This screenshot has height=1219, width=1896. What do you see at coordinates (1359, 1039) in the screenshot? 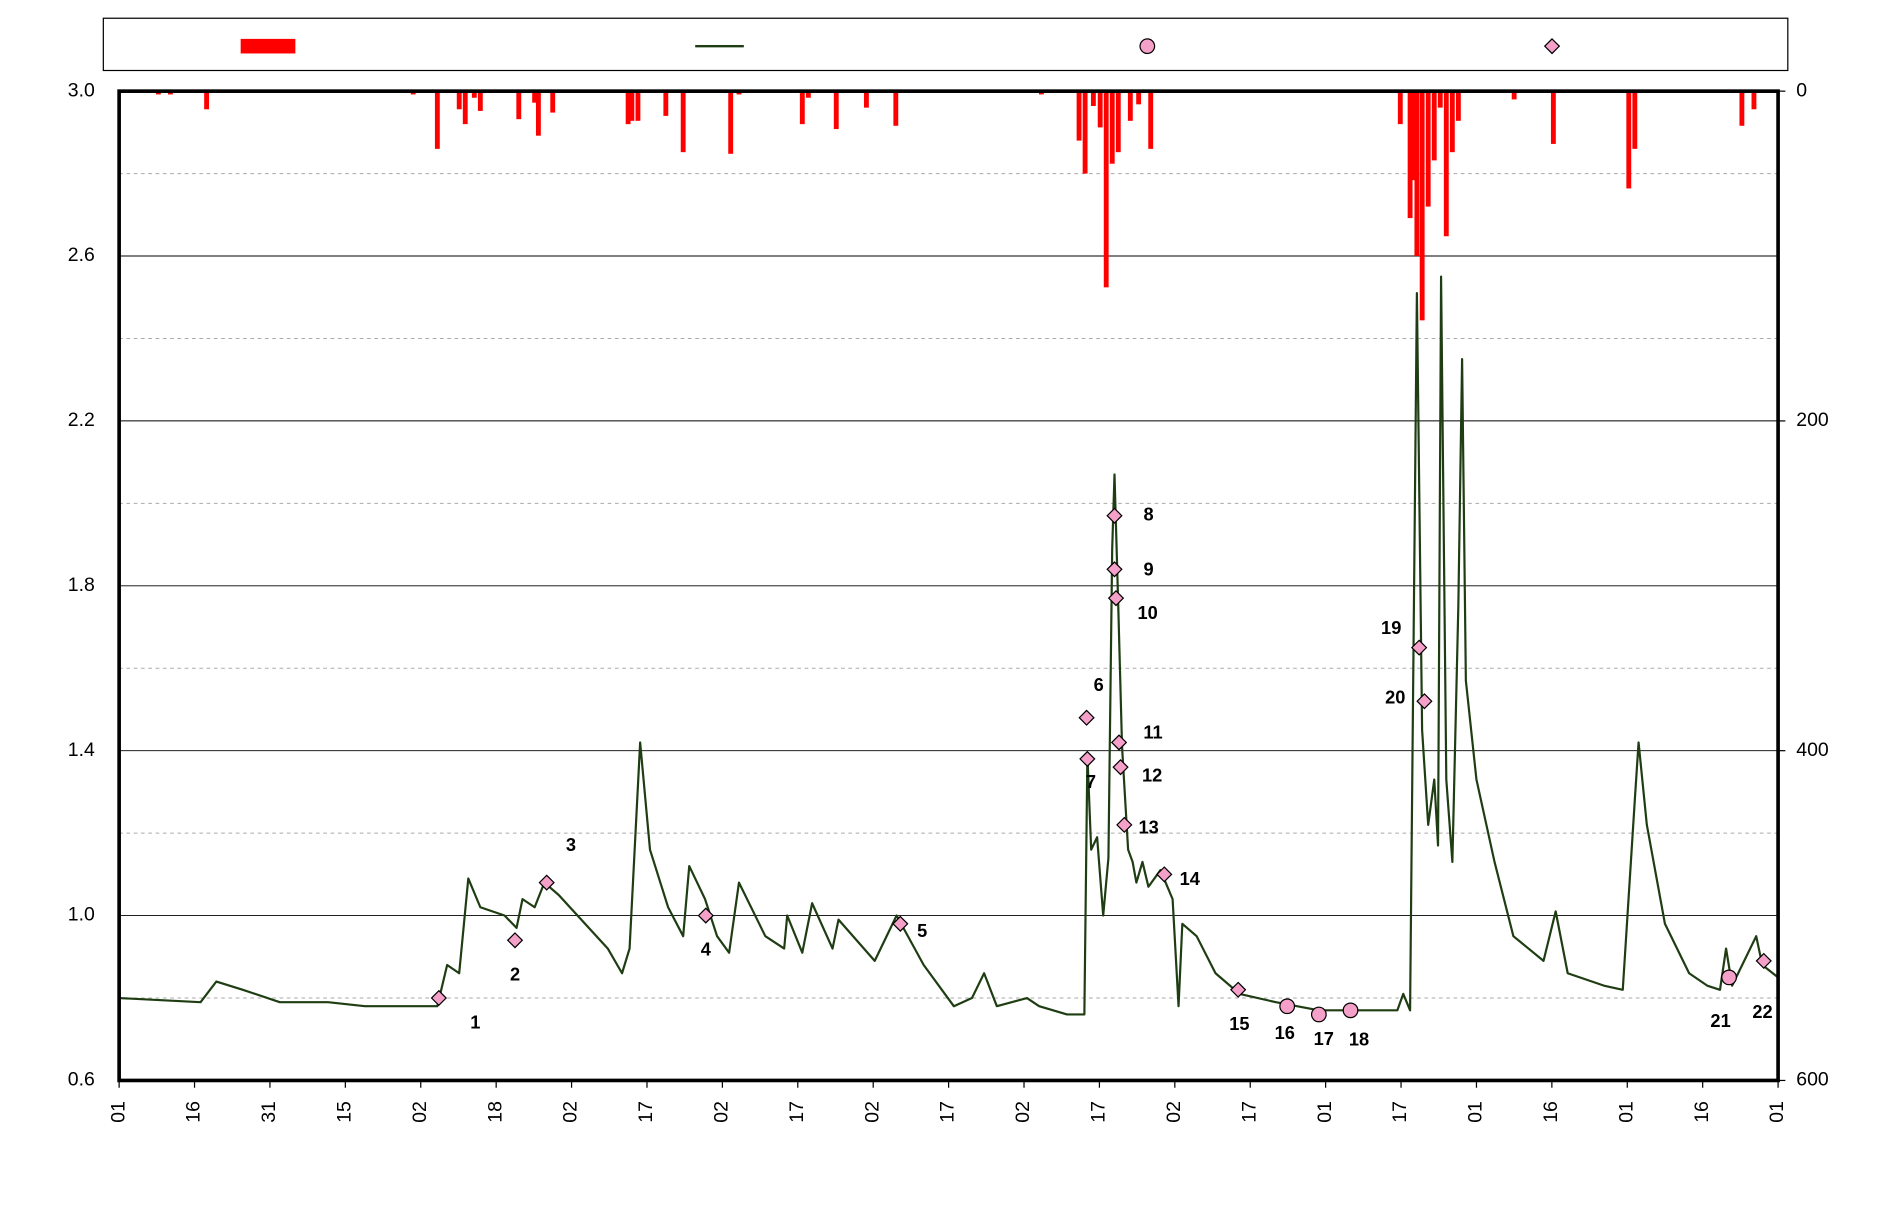
I see `point-label: 18` at bounding box center [1359, 1039].